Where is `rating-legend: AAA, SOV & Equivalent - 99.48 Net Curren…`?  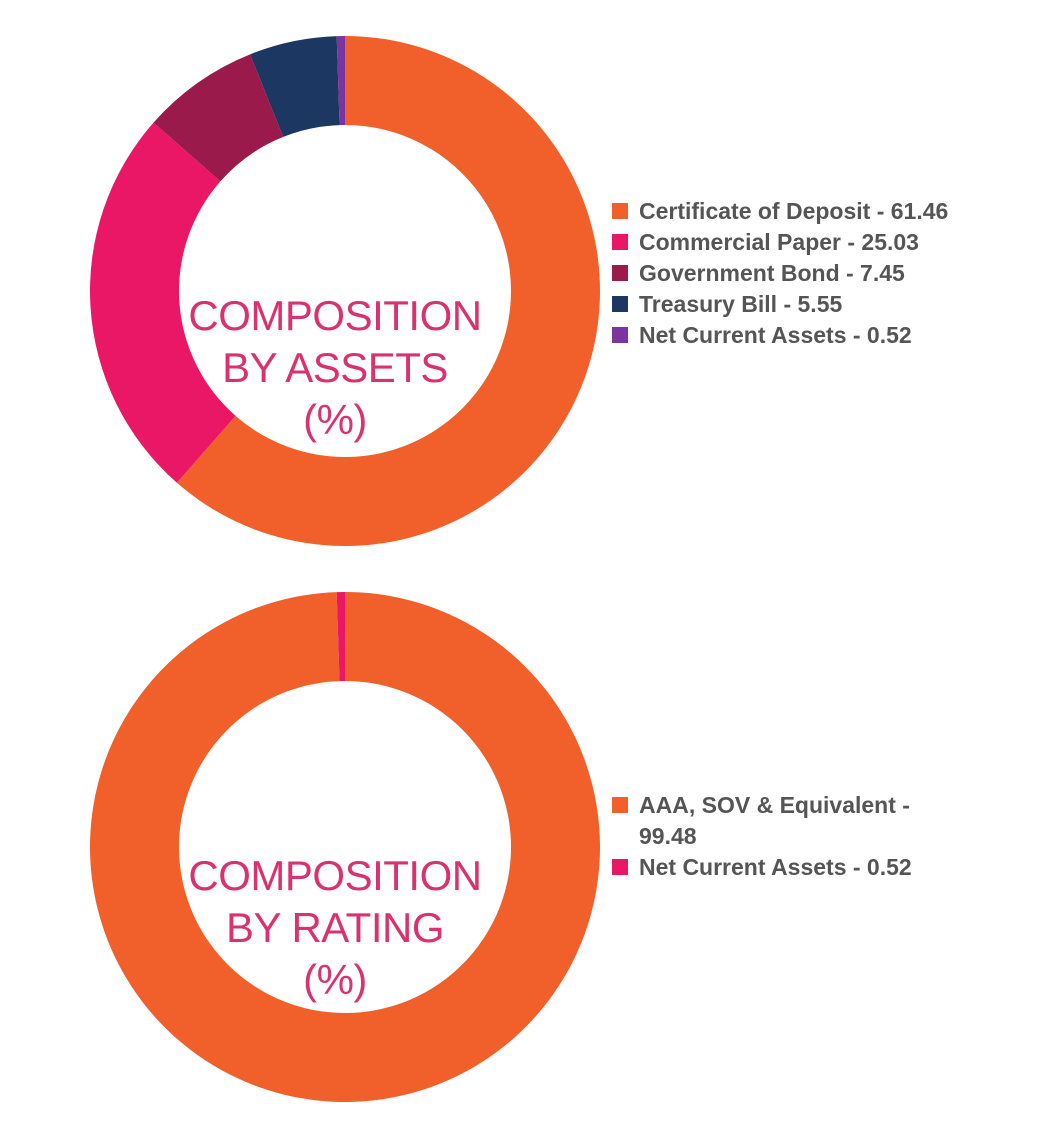
rating-legend: AAA, SOV & Equivalent - 99.48 Net Curren… is located at coordinates (790, 836).